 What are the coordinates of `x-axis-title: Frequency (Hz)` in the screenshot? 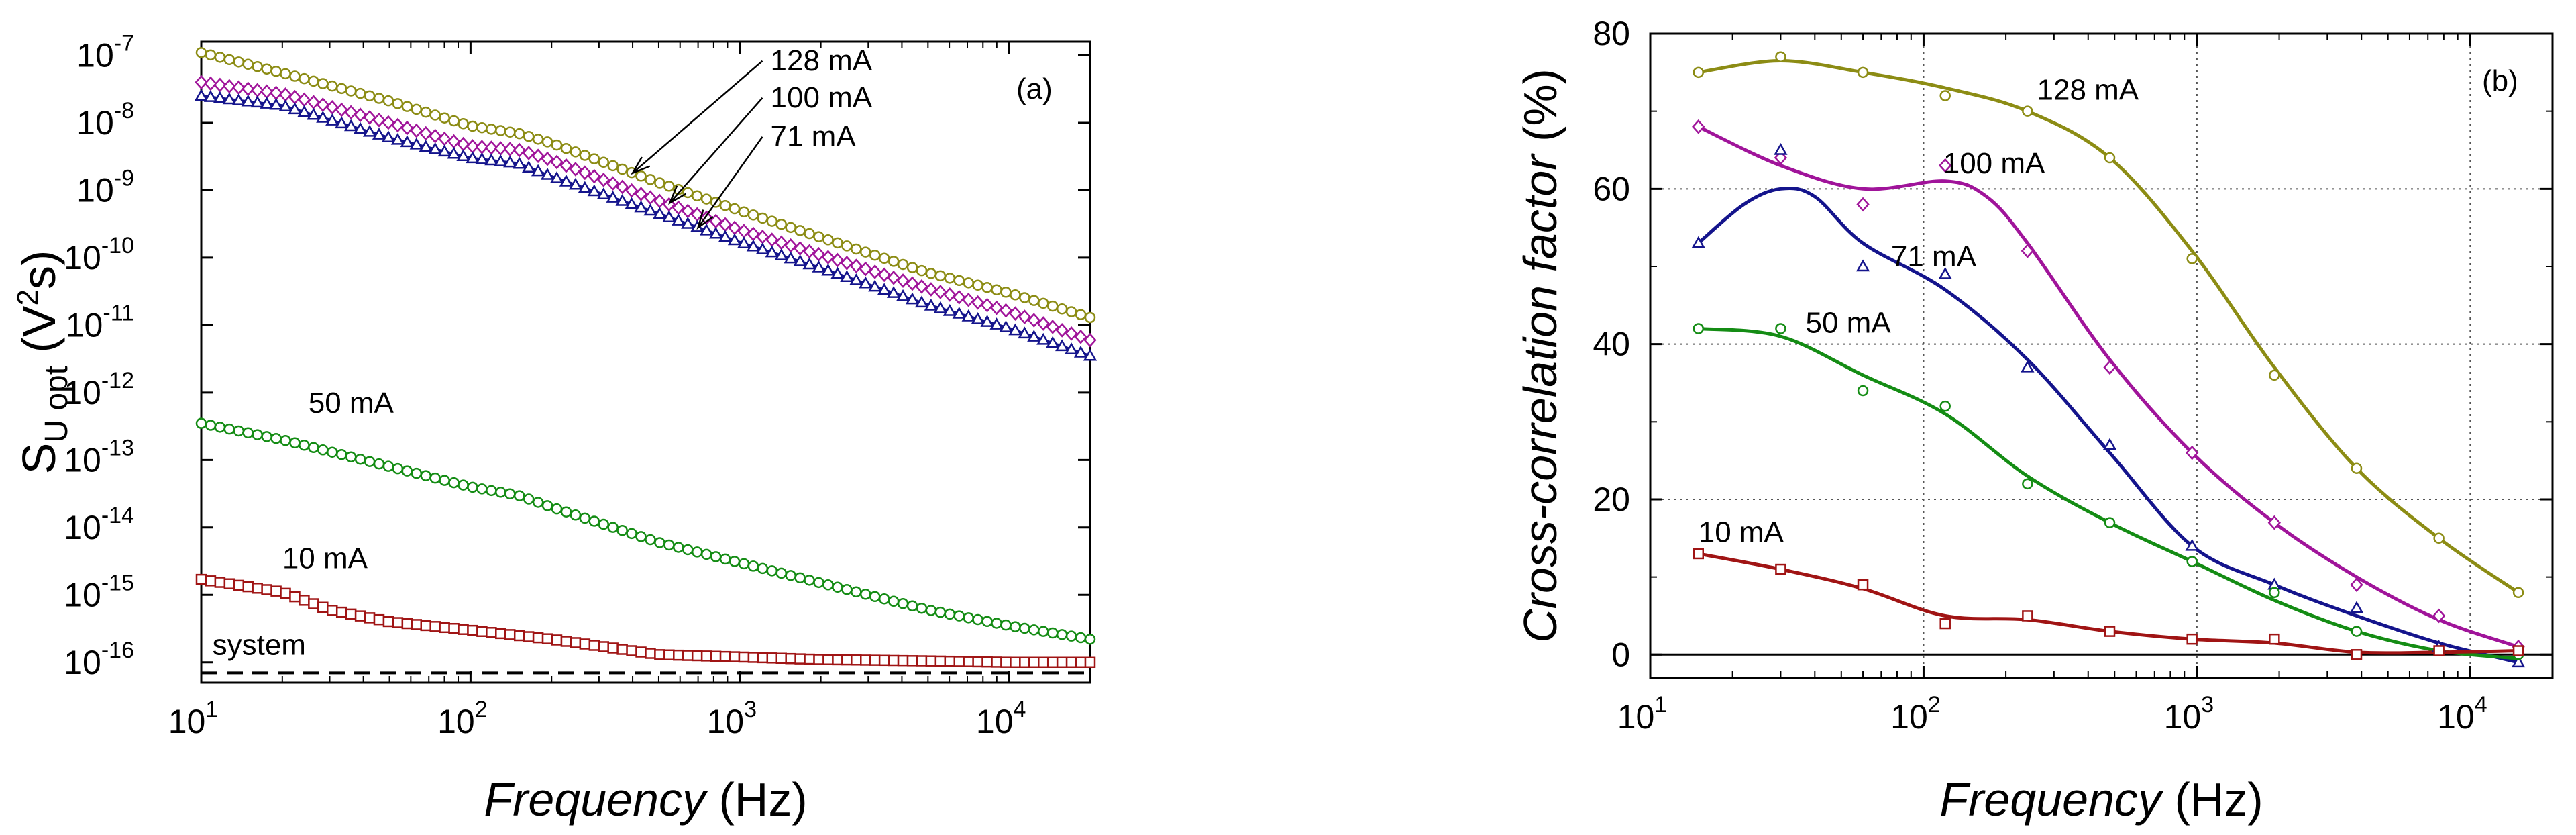 It's located at (645, 799).